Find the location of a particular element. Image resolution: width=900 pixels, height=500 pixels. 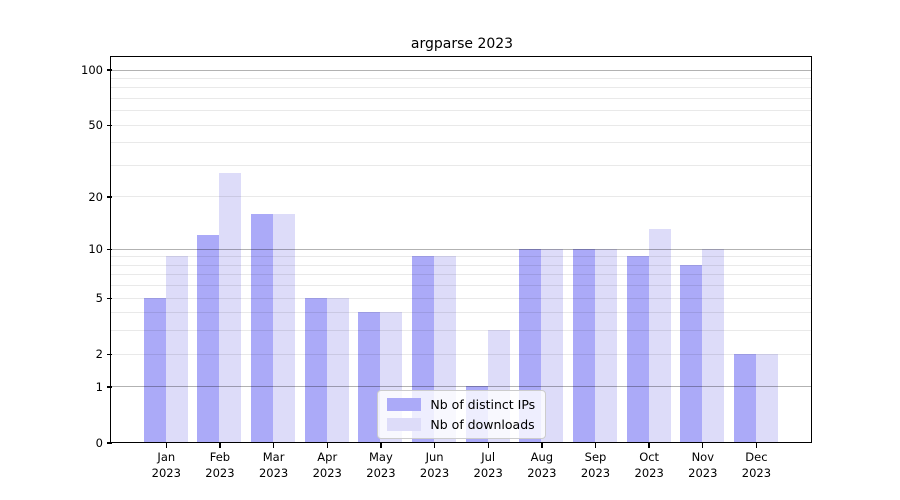

x-tick-label: Nov 2023 is located at coordinates (703, 465).